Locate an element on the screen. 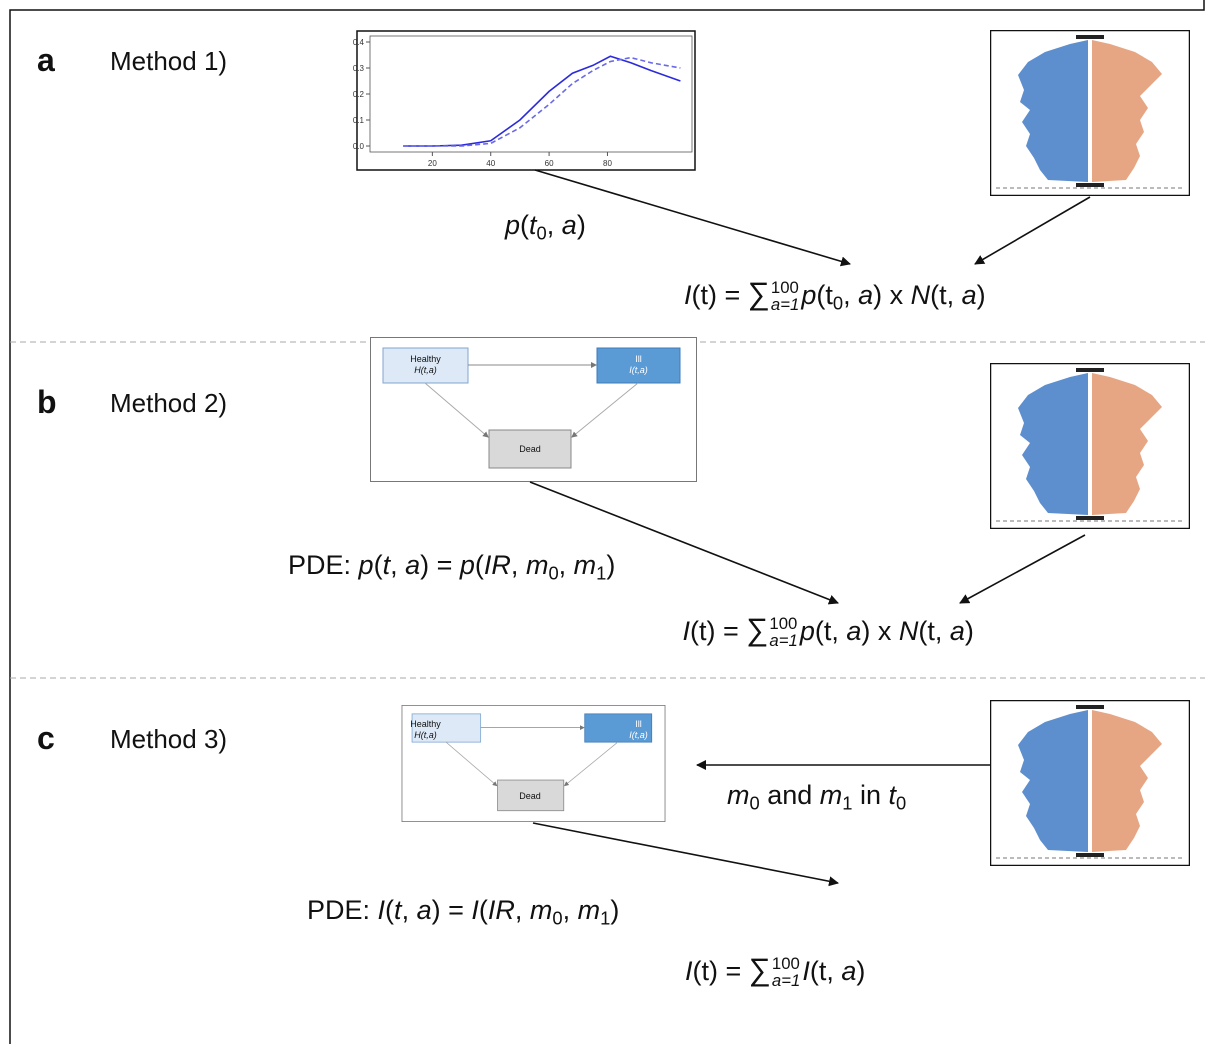 The image size is (1205, 1044). node-title: Dead is located at coordinates (530, 796).